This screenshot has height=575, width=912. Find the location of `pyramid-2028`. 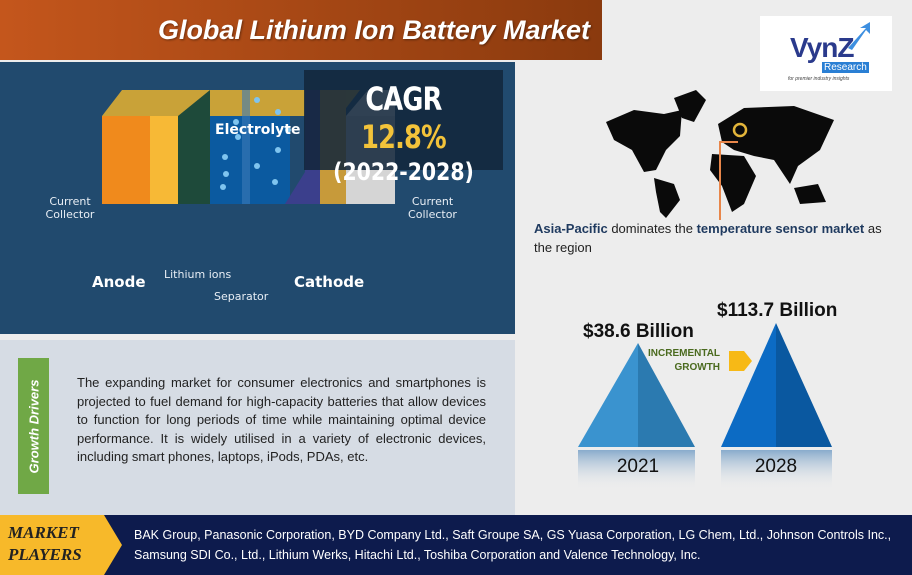

pyramid-2028 is located at coordinates (748, 385).